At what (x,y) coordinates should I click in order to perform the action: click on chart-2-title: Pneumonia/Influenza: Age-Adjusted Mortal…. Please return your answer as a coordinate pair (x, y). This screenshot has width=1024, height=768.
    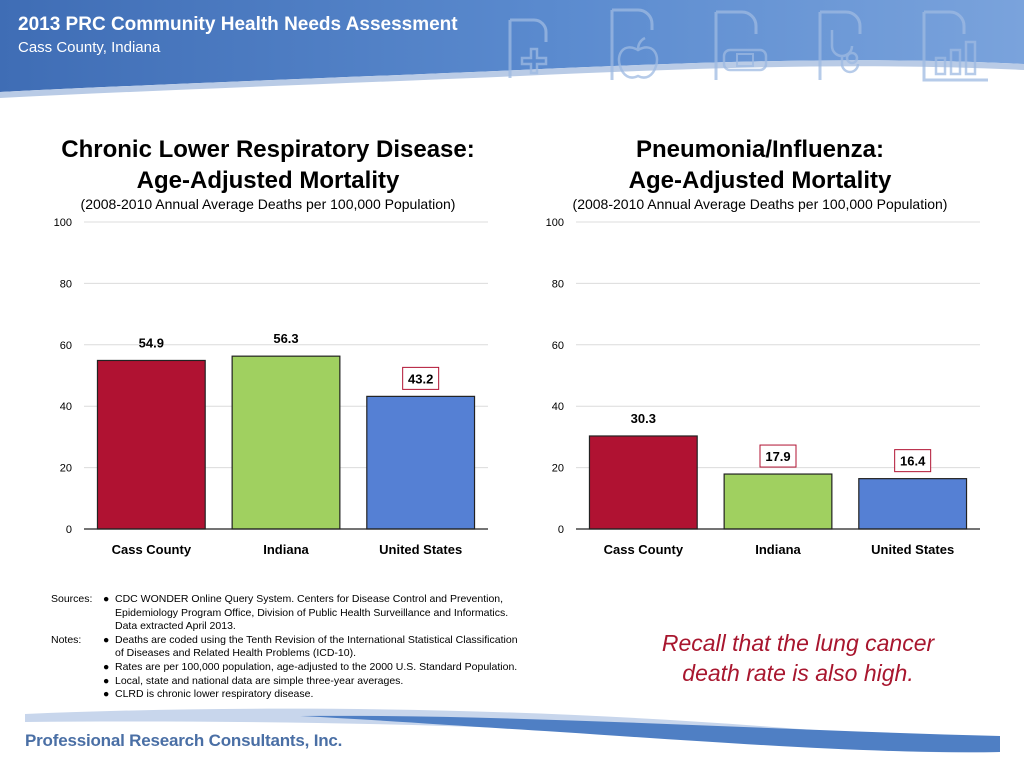
    Looking at the image, I should click on (760, 165).